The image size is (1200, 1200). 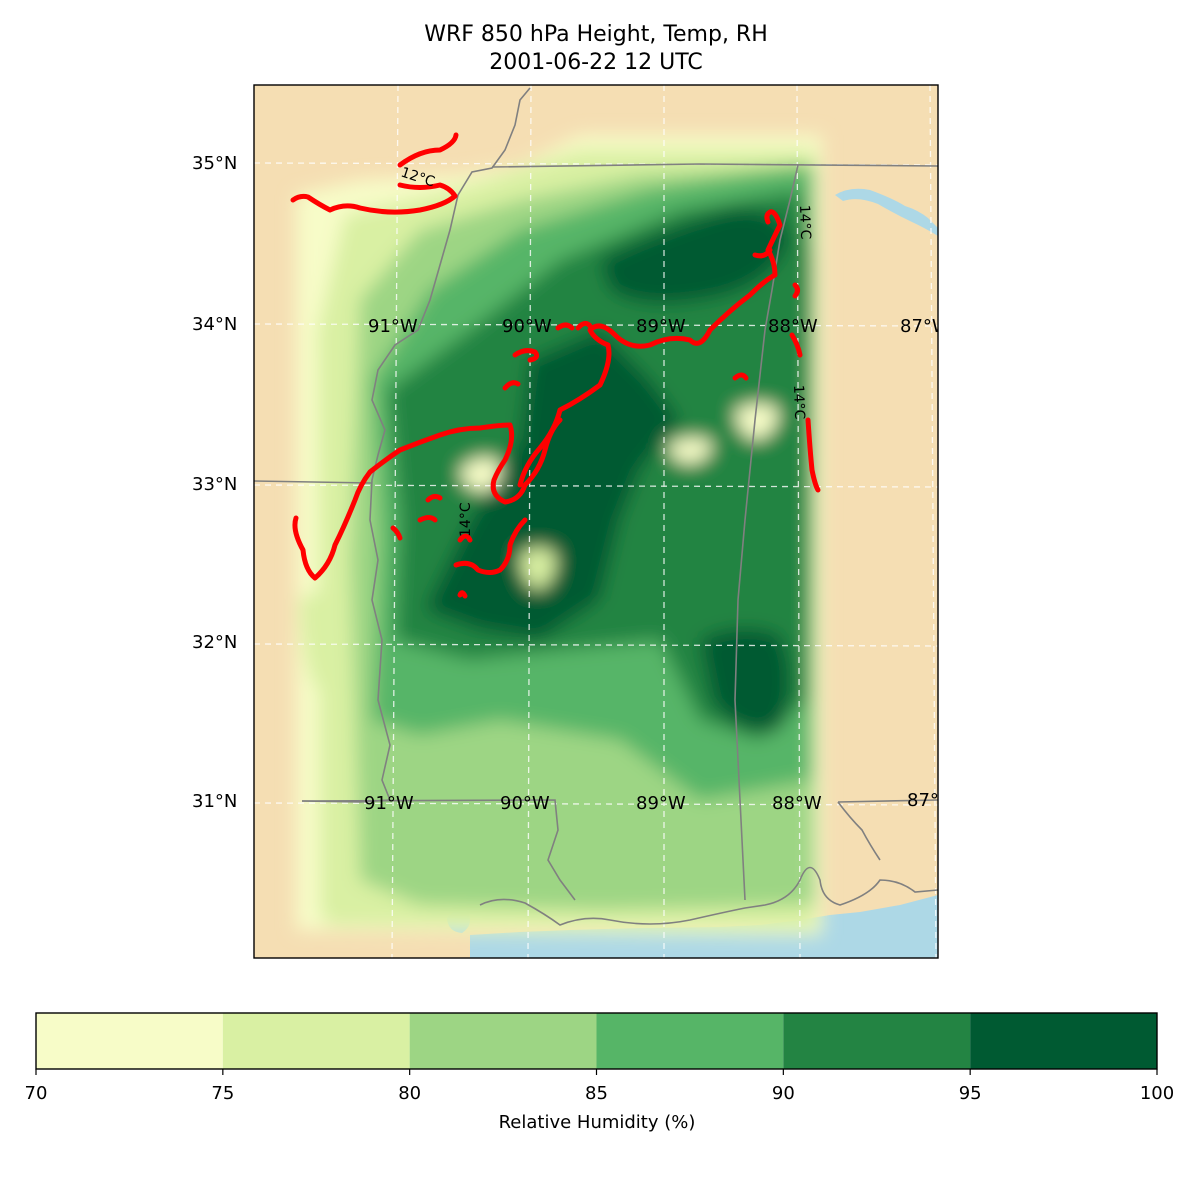 What do you see at coordinates (661, 326) in the screenshot?
I see `lon-label-89w-upper: 89°W` at bounding box center [661, 326].